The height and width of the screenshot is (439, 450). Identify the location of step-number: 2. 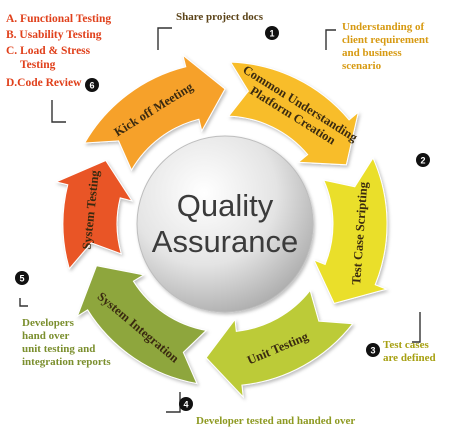
(422, 161).